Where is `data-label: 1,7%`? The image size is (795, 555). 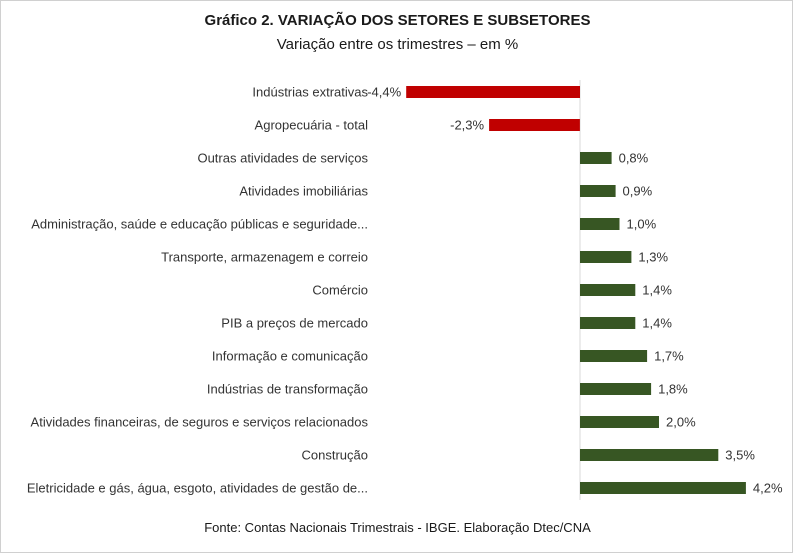 data-label: 1,7% is located at coordinates (669, 356).